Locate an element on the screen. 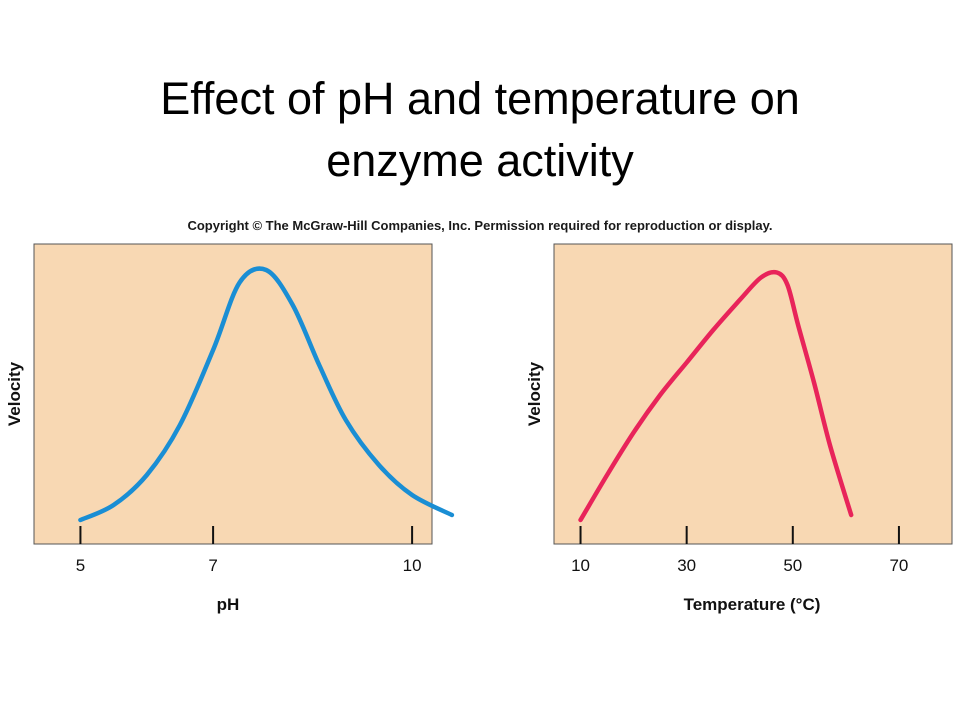 This screenshot has height=720, width=960. ph-tick-group: 5 7 10 is located at coordinates (249, 550).